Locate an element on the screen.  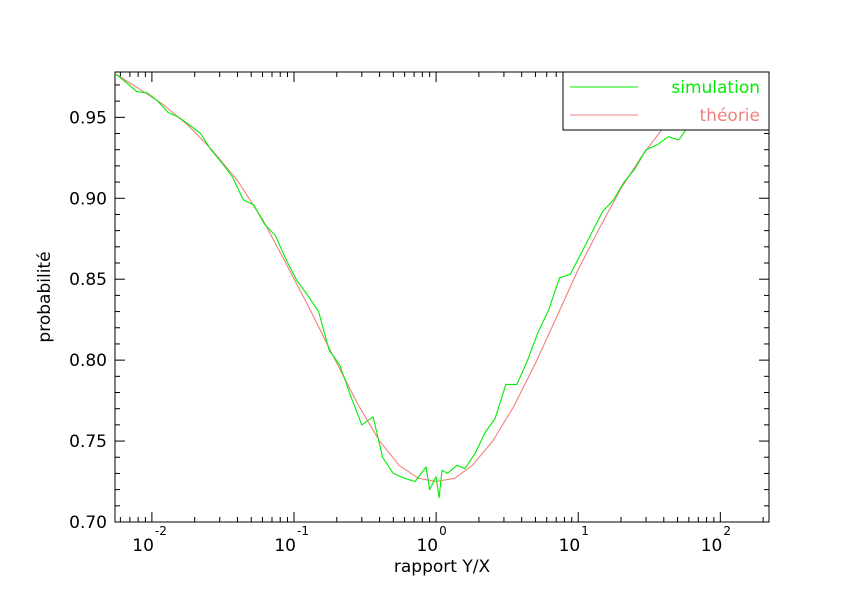
x-tick-label: 10² is located at coordinates (716, 540).